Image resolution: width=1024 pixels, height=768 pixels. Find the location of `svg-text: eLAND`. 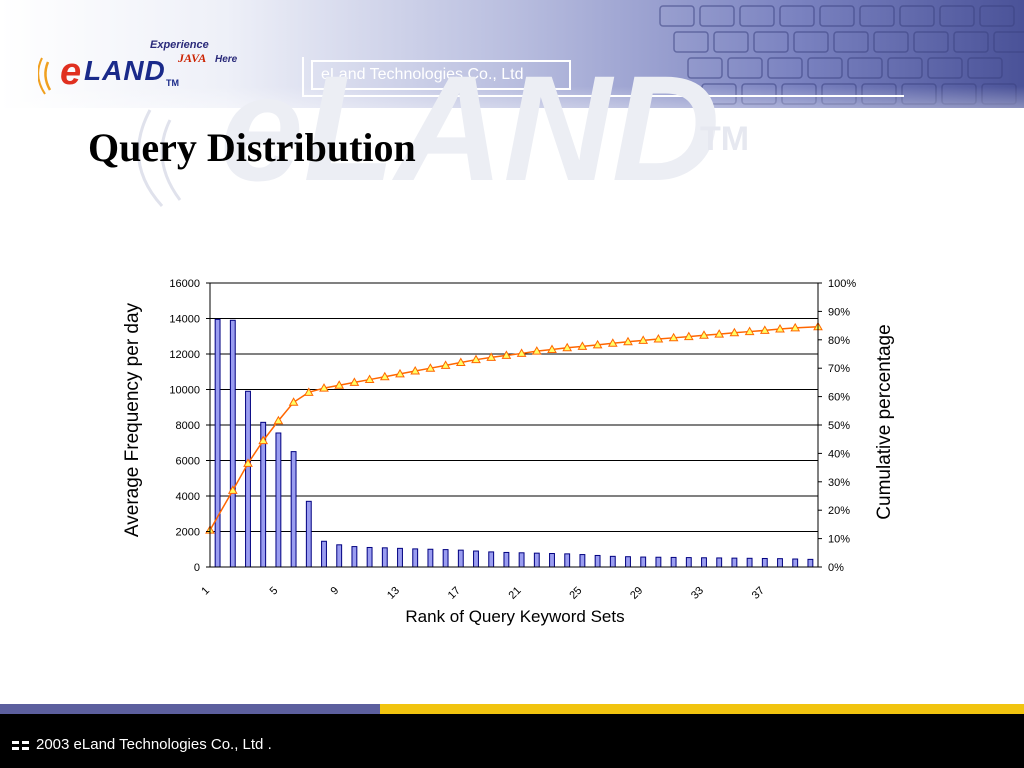

svg-text: eLAND is located at coordinates (470, 127).